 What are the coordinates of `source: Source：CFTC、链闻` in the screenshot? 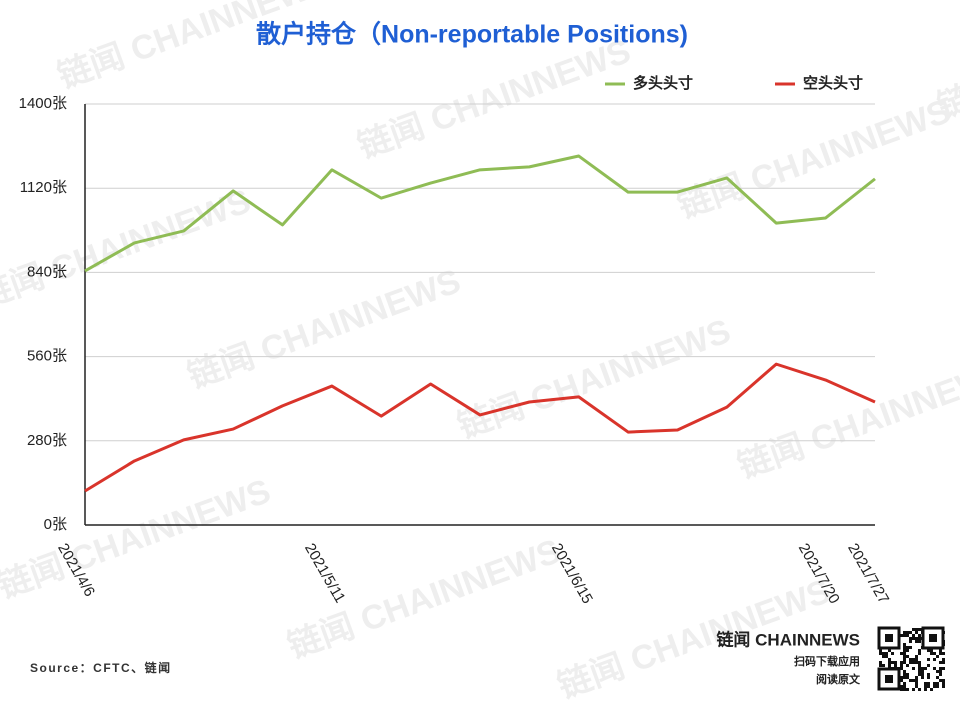 It's located at (101, 667).